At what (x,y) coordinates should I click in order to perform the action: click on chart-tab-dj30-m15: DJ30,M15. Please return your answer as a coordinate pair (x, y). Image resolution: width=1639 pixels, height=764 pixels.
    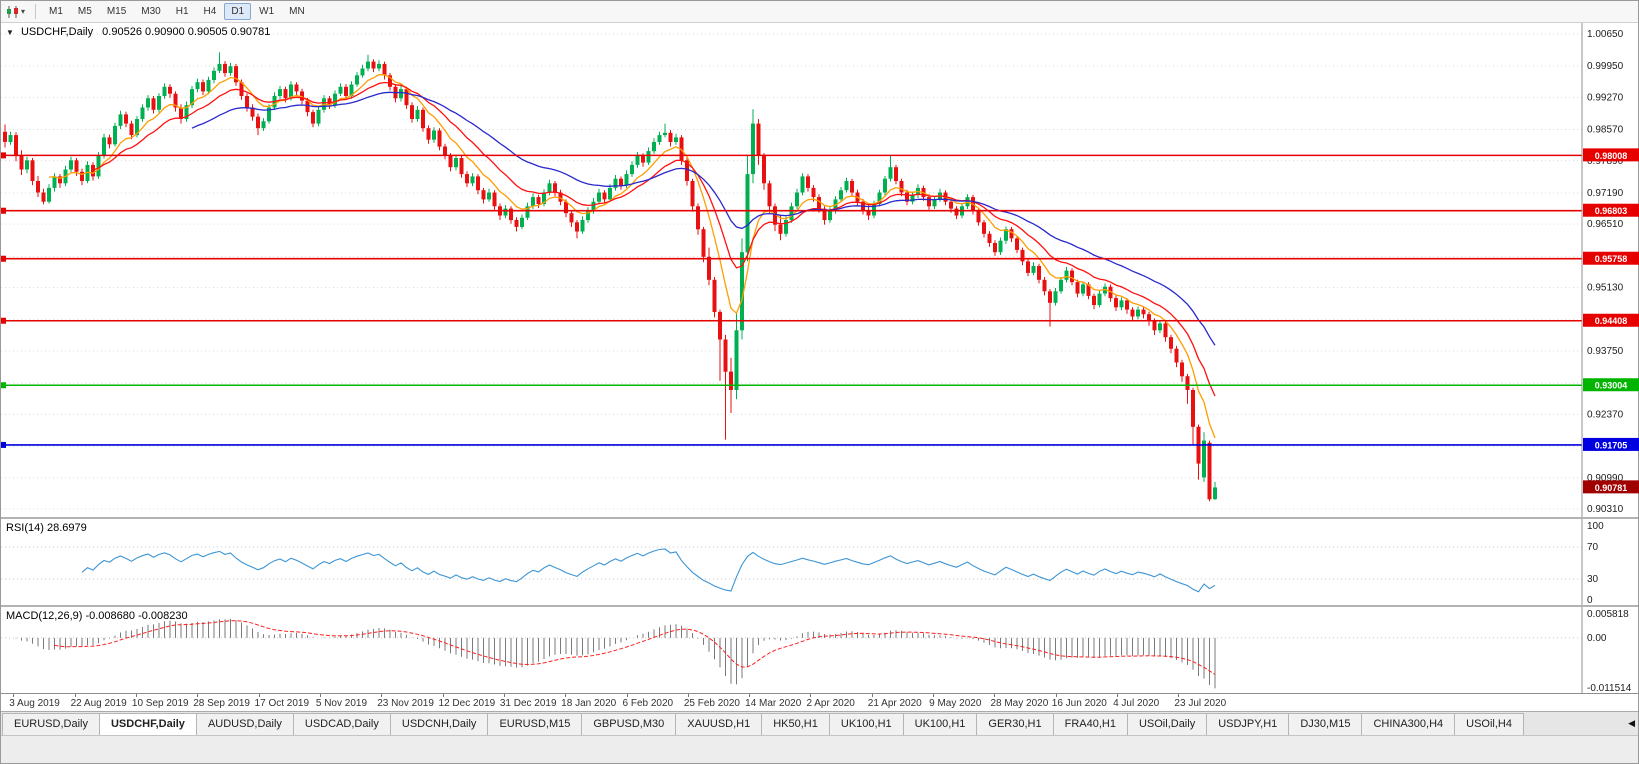
    Looking at the image, I should click on (1325, 724).